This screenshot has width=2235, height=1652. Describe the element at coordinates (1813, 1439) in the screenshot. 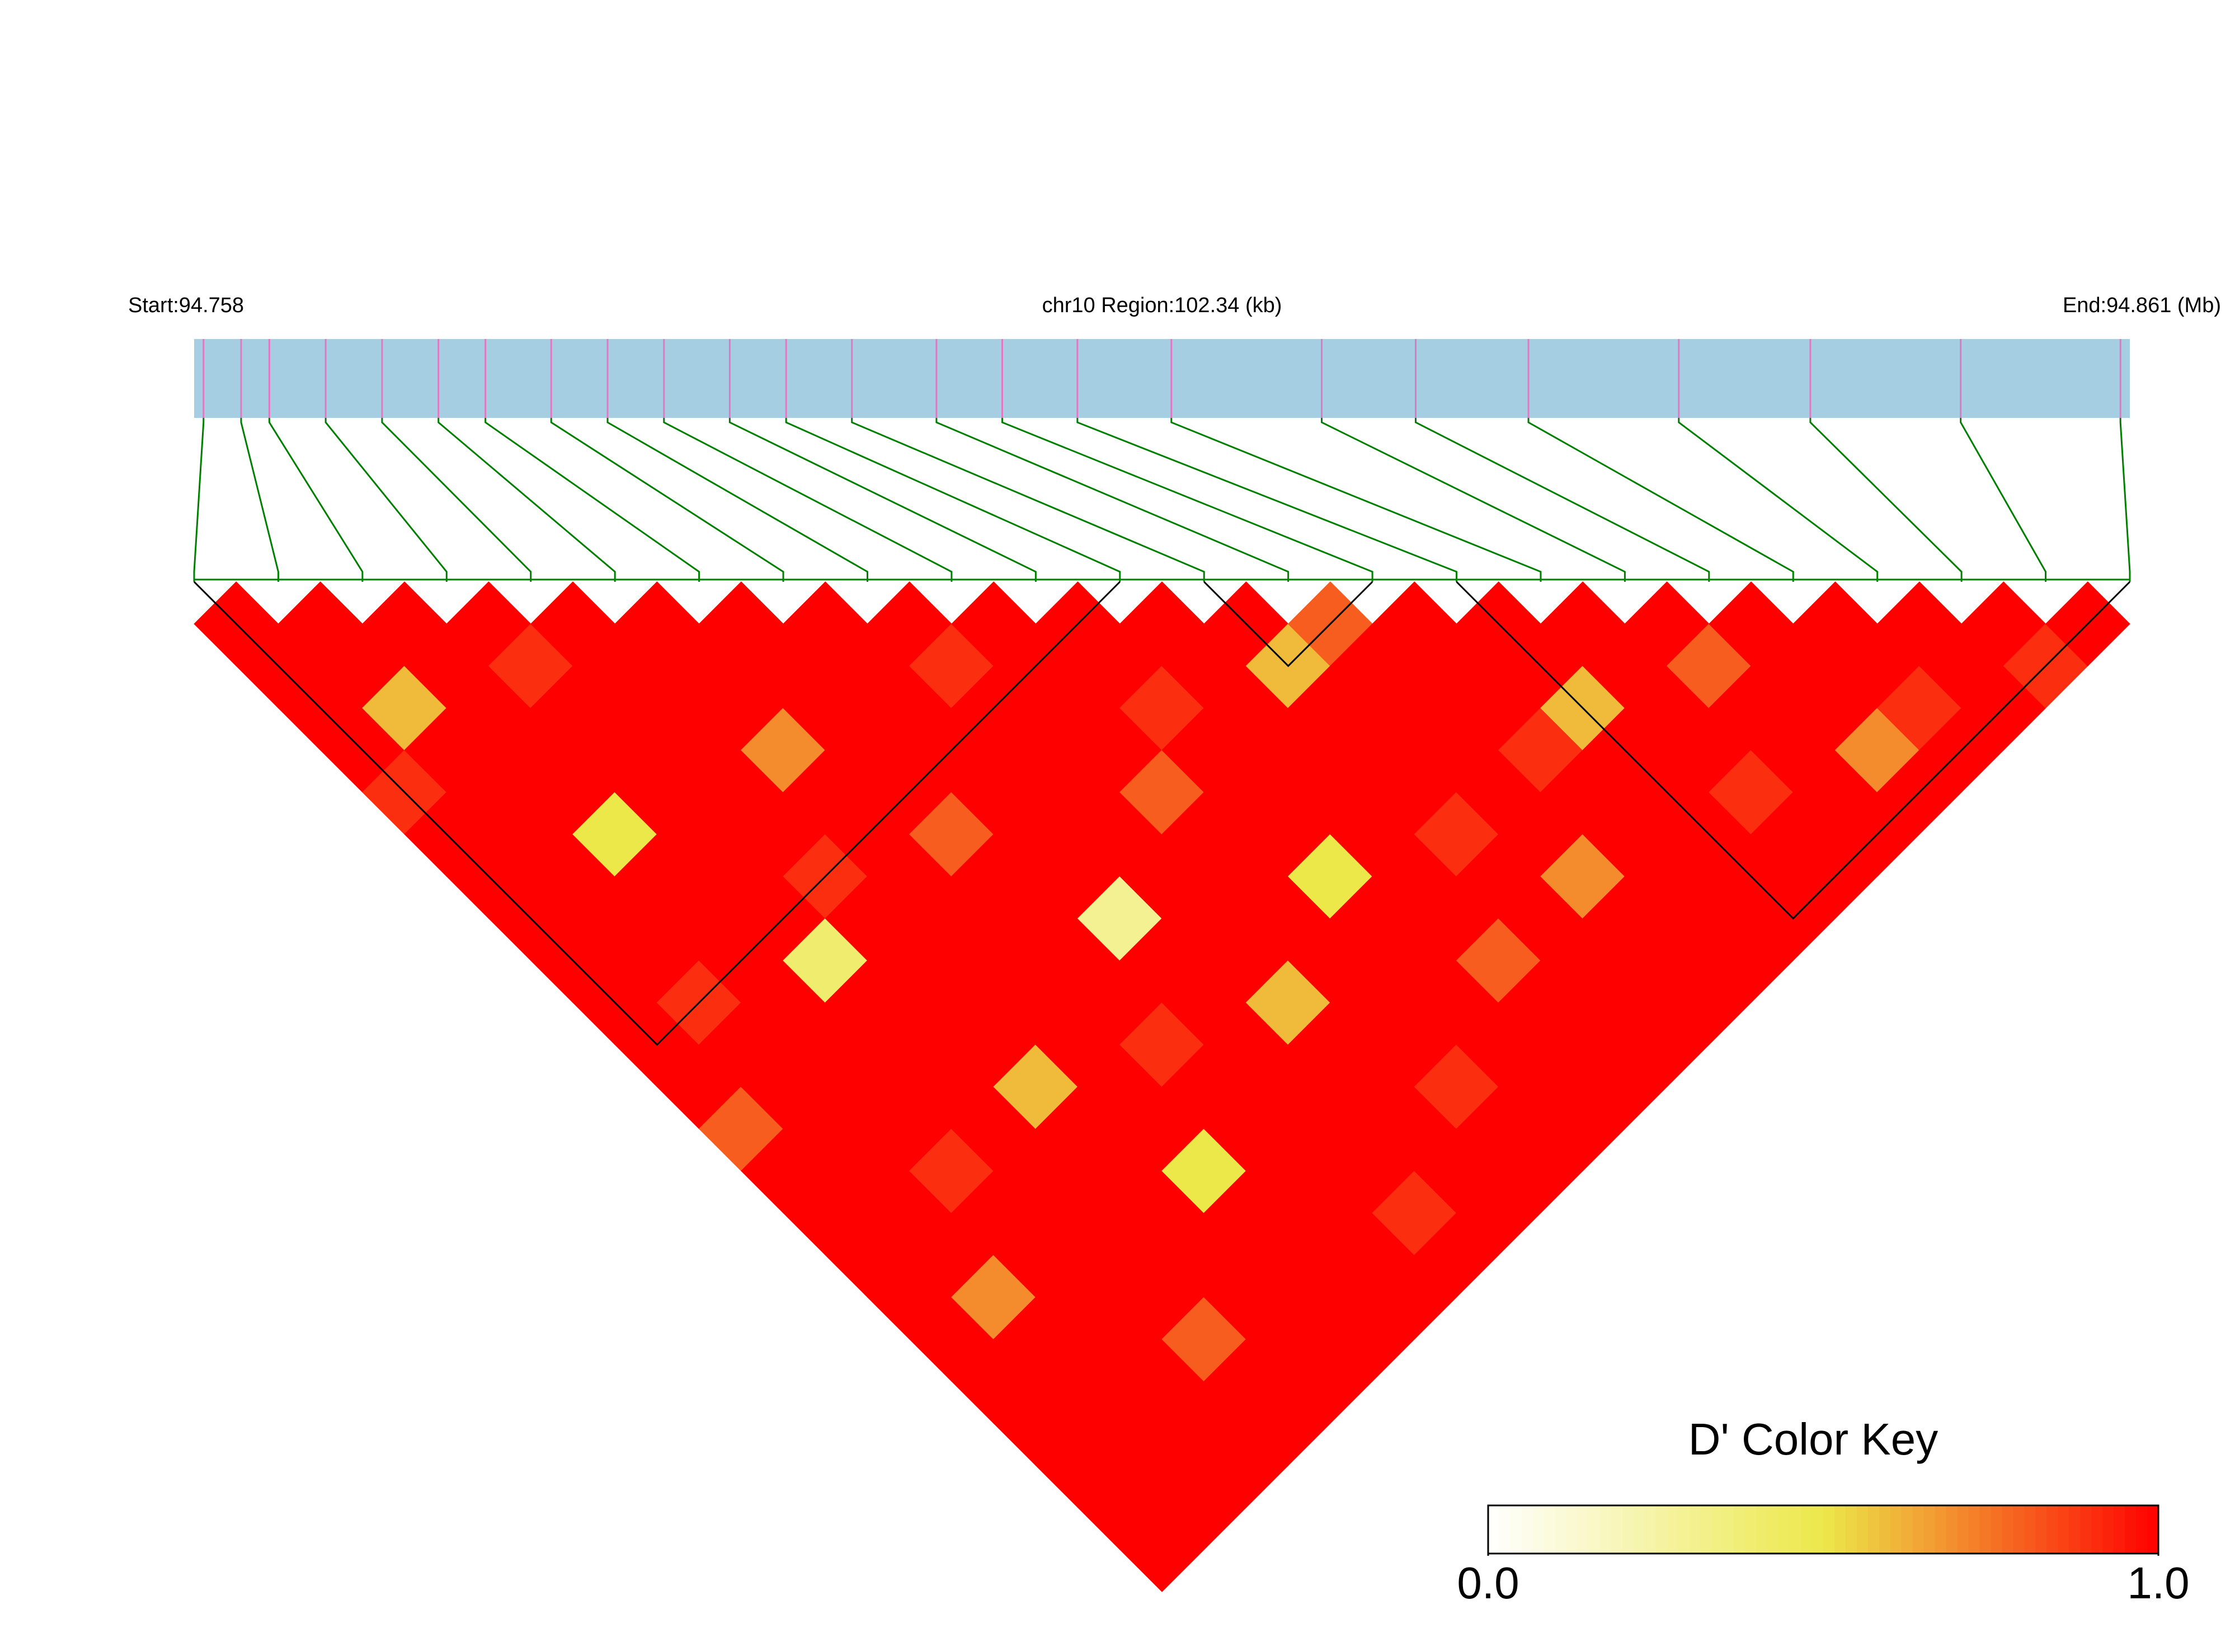

I see `color-key-title: D' Color Key` at that location.